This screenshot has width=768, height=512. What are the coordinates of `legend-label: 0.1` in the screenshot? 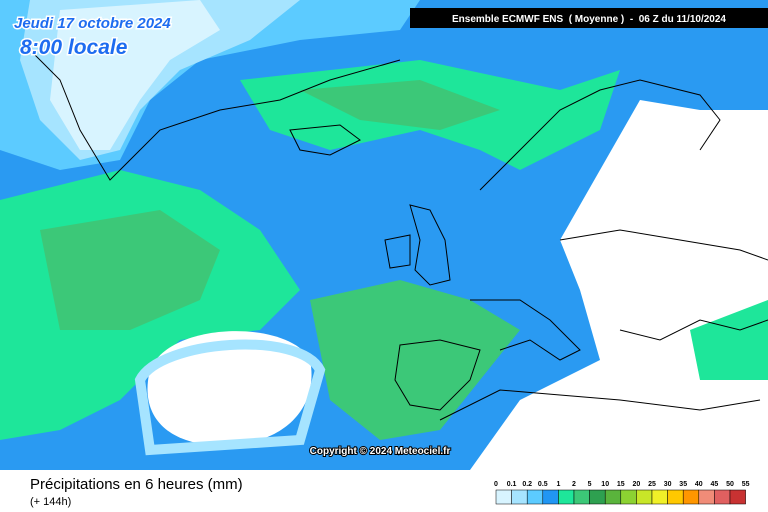 It's located at (512, 484).